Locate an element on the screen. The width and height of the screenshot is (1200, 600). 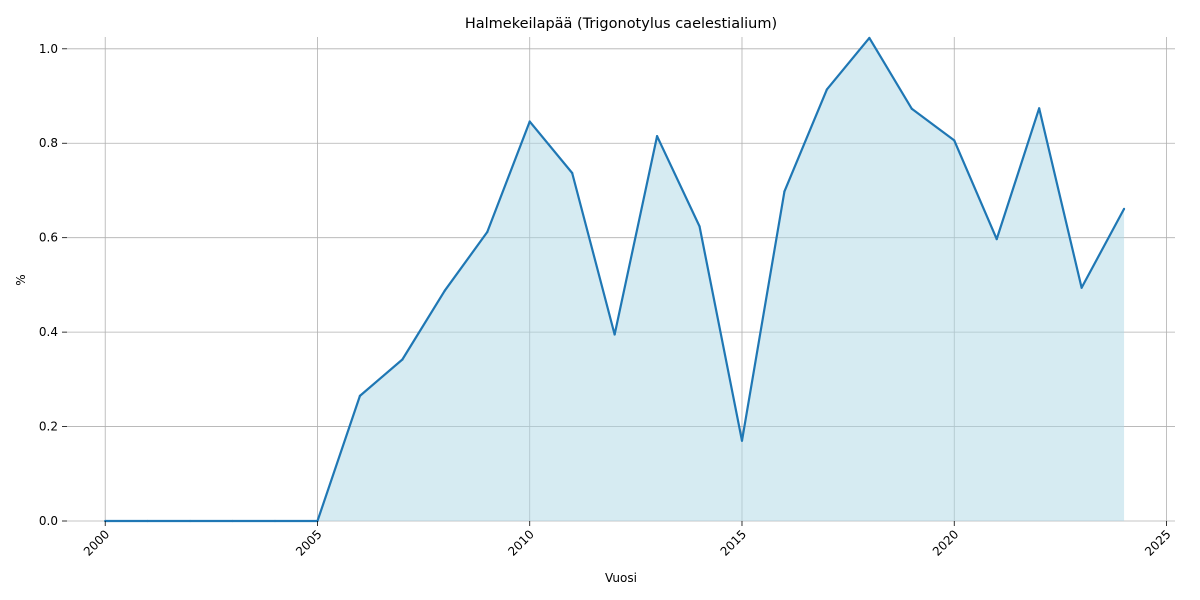
x-axis-label: Vuosi is located at coordinates (621, 578).